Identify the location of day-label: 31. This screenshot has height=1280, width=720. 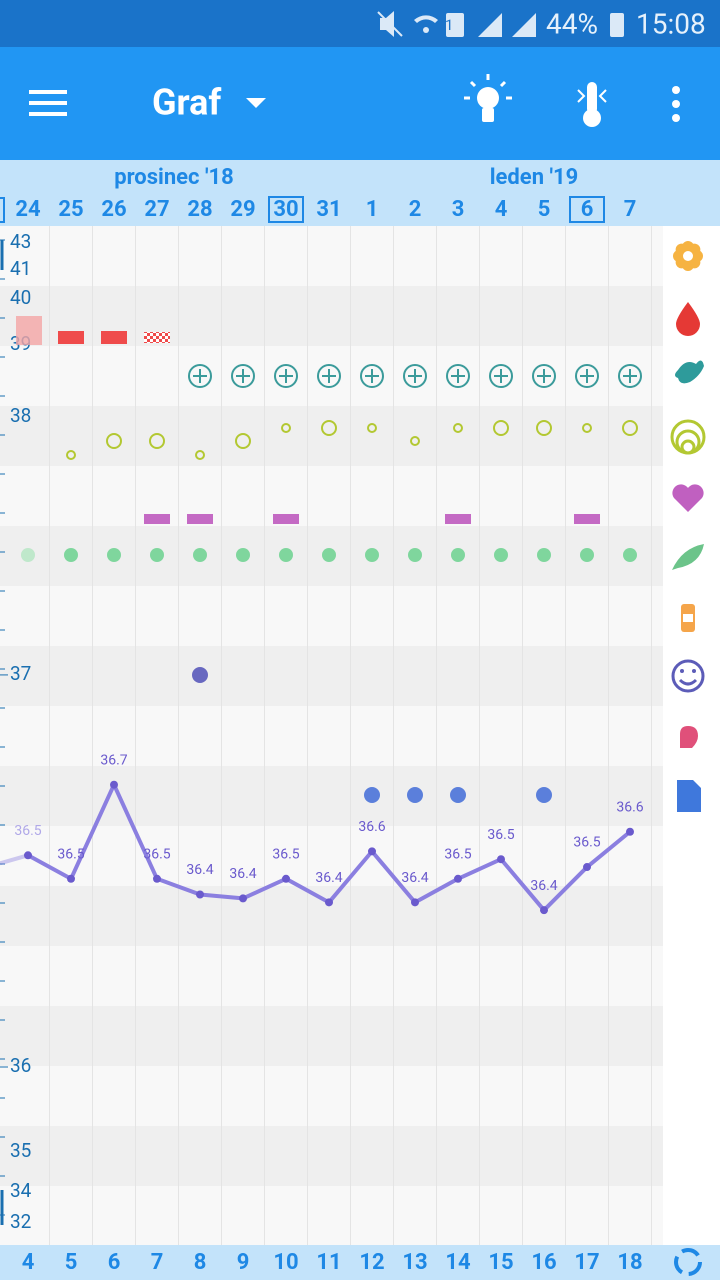
(328, 209).